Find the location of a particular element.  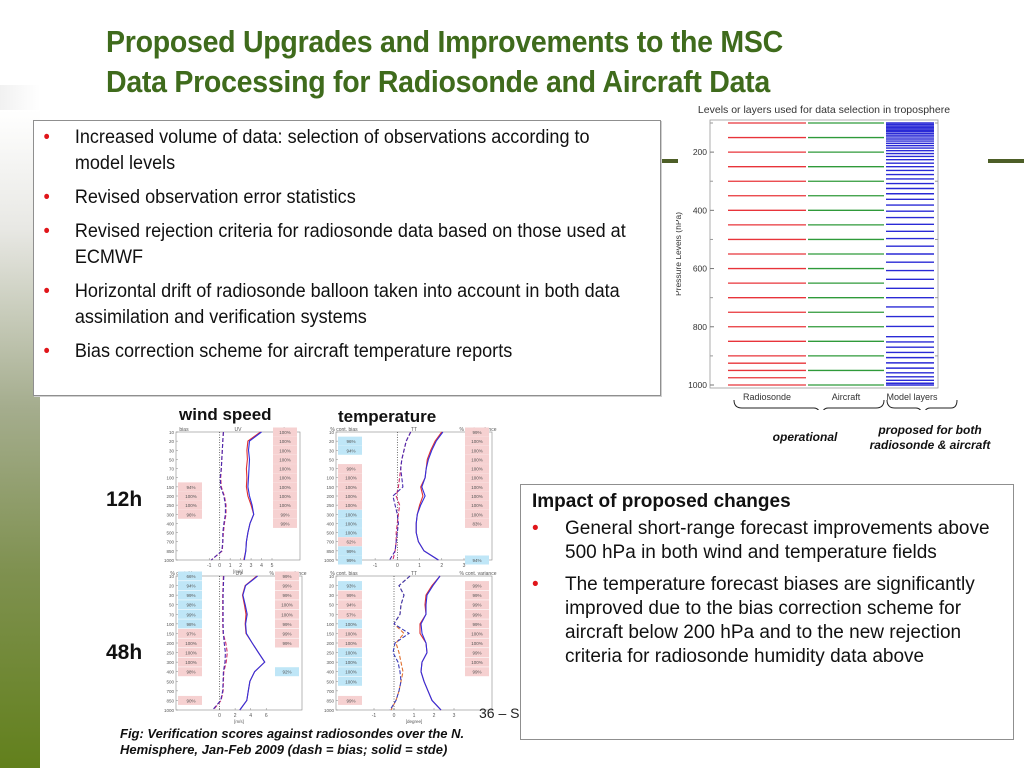

left-badge-text: 96% is located at coordinates (190, 514).